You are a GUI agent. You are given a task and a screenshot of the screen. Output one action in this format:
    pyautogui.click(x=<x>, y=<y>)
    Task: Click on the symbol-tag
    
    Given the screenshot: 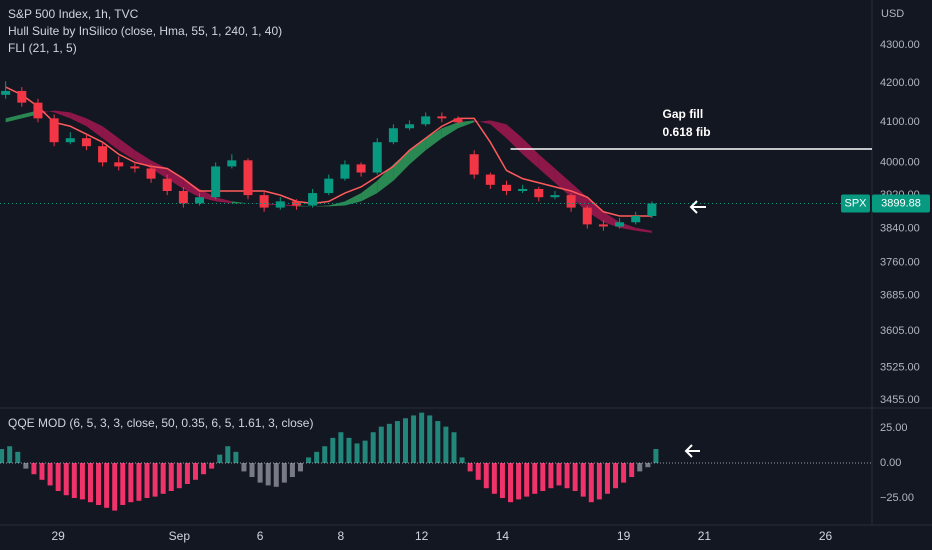 What is the action you would take?
    pyautogui.click(x=855, y=203)
    